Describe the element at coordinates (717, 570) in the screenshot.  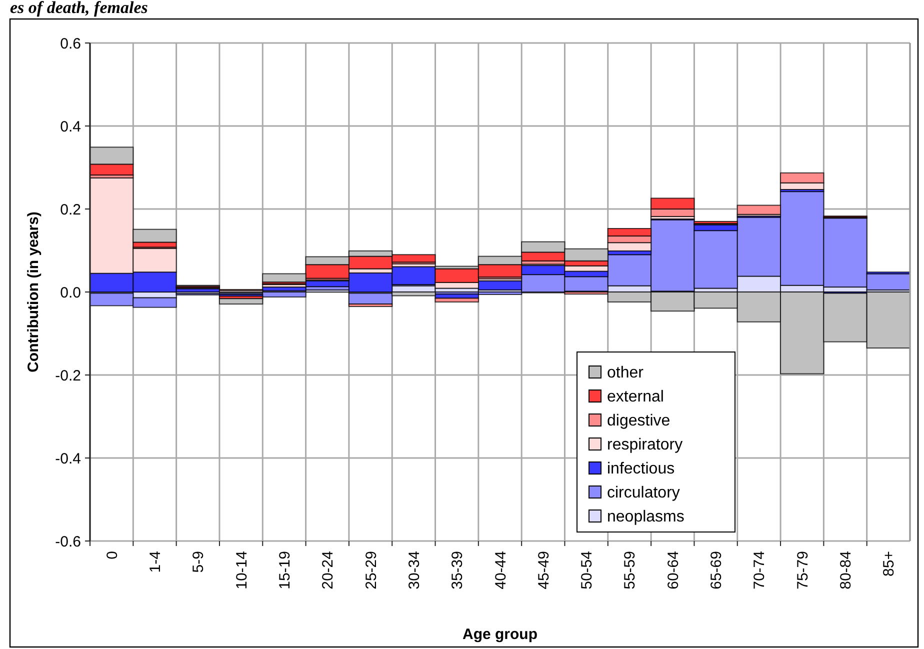
I see `x-tick-label: 65-69` at that location.